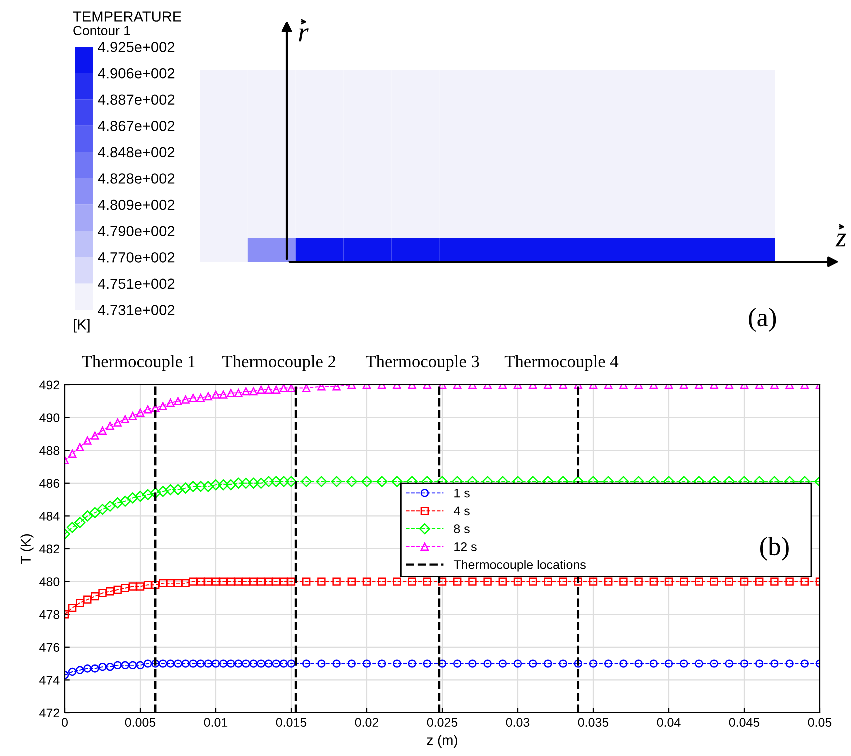  Describe the element at coordinates (65, 723) in the screenshot. I see `x-tick-label: 0` at that location.